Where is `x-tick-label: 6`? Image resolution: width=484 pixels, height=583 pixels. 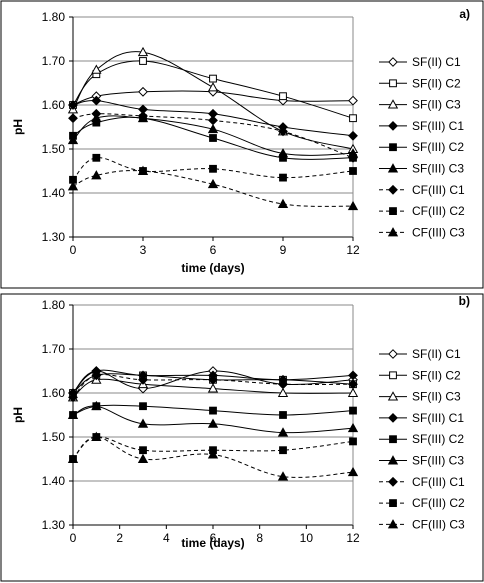
x-tick-label: 6 is located at coordinates (213, 250).